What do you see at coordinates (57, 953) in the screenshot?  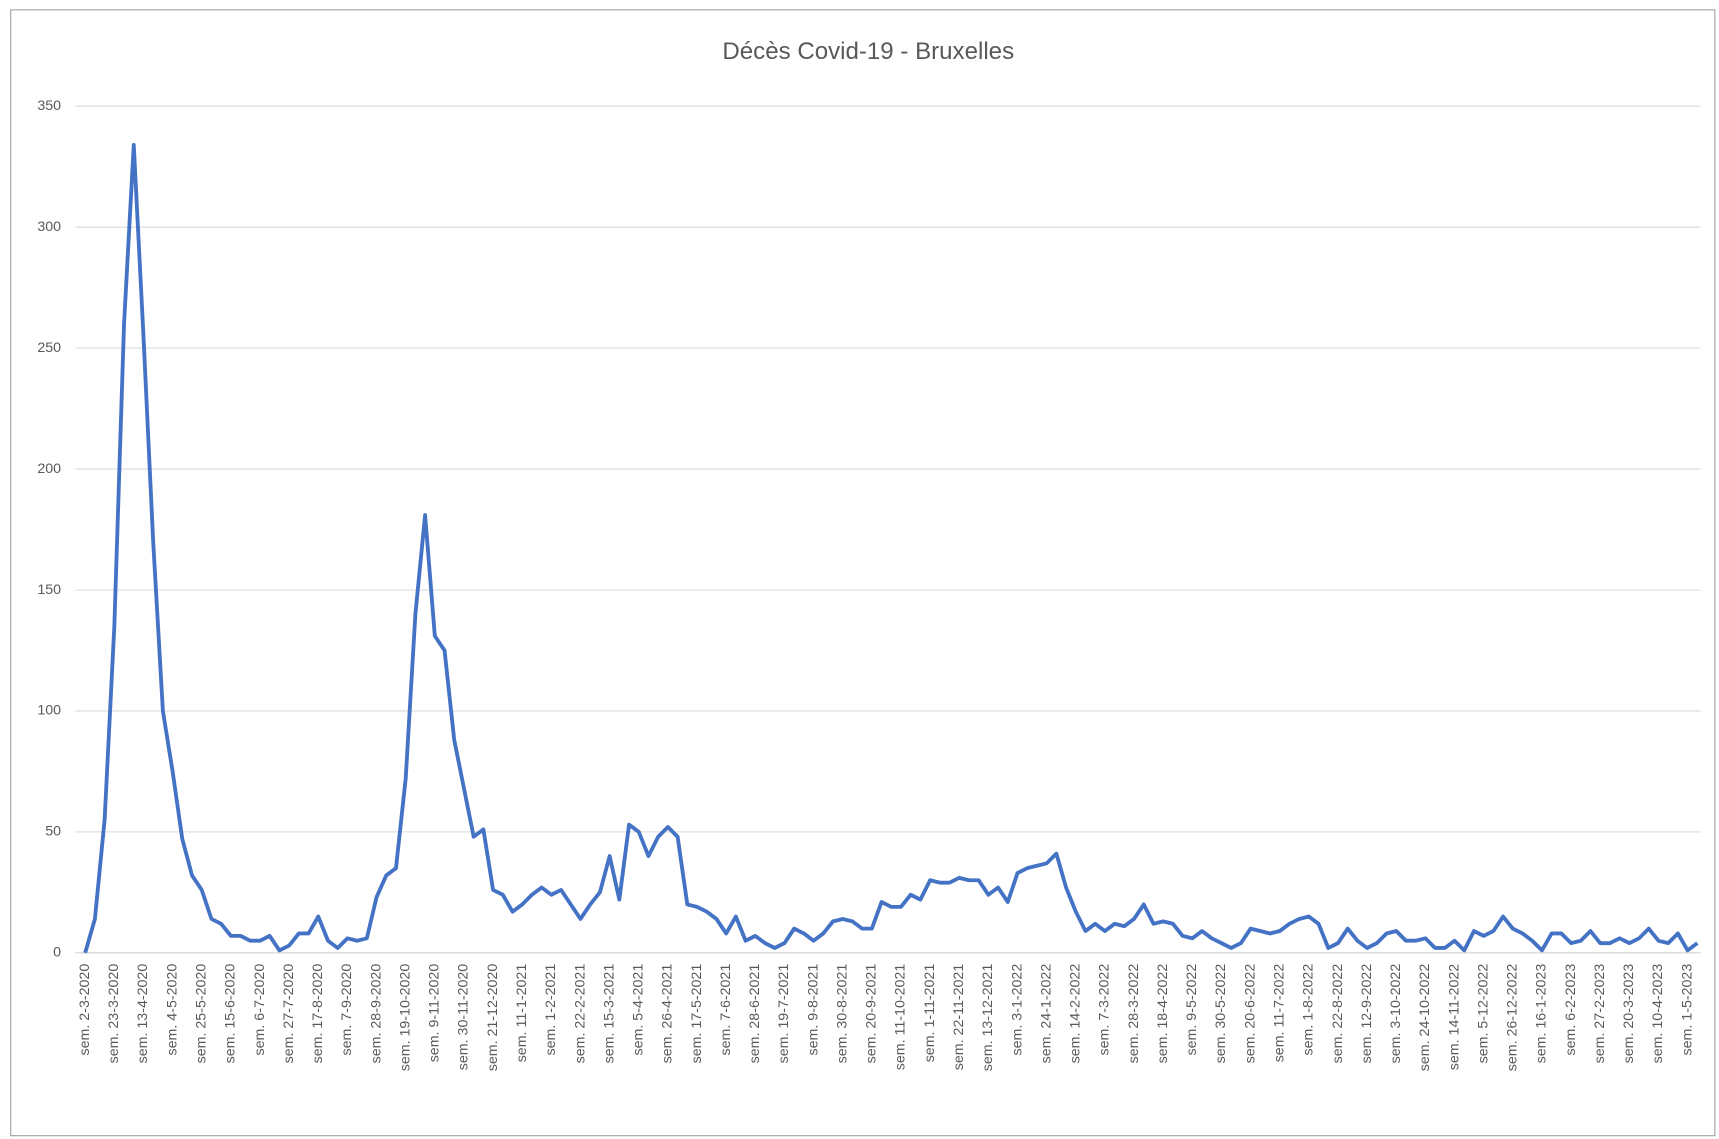 I see `y-tick-label: 0` at bounding box center [57, 953].